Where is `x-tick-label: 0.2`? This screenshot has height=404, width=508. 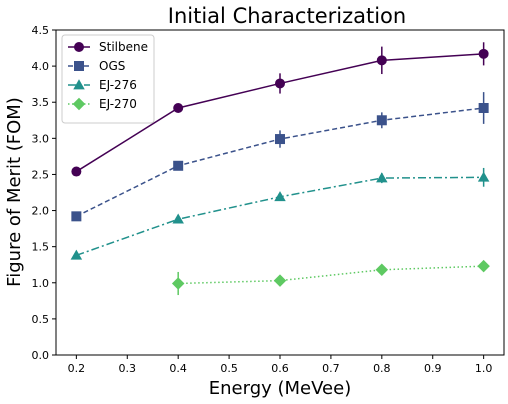
x-tick-label: 0.2 is located at coordinates (77, 368).